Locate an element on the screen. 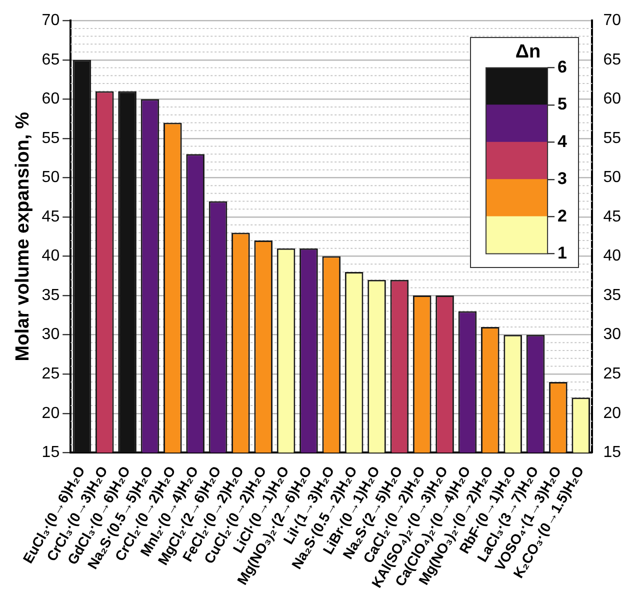  y-tick-label: 4 is located at coordinates (563, 140).